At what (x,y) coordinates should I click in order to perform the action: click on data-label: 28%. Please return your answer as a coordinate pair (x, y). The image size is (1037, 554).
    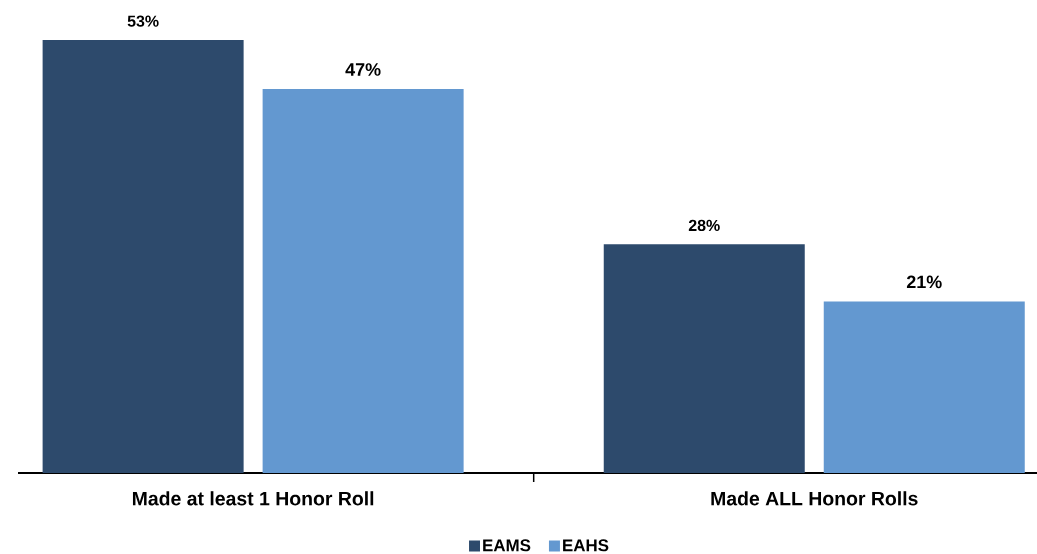
    Looking at the image, I should click on (704, 225).